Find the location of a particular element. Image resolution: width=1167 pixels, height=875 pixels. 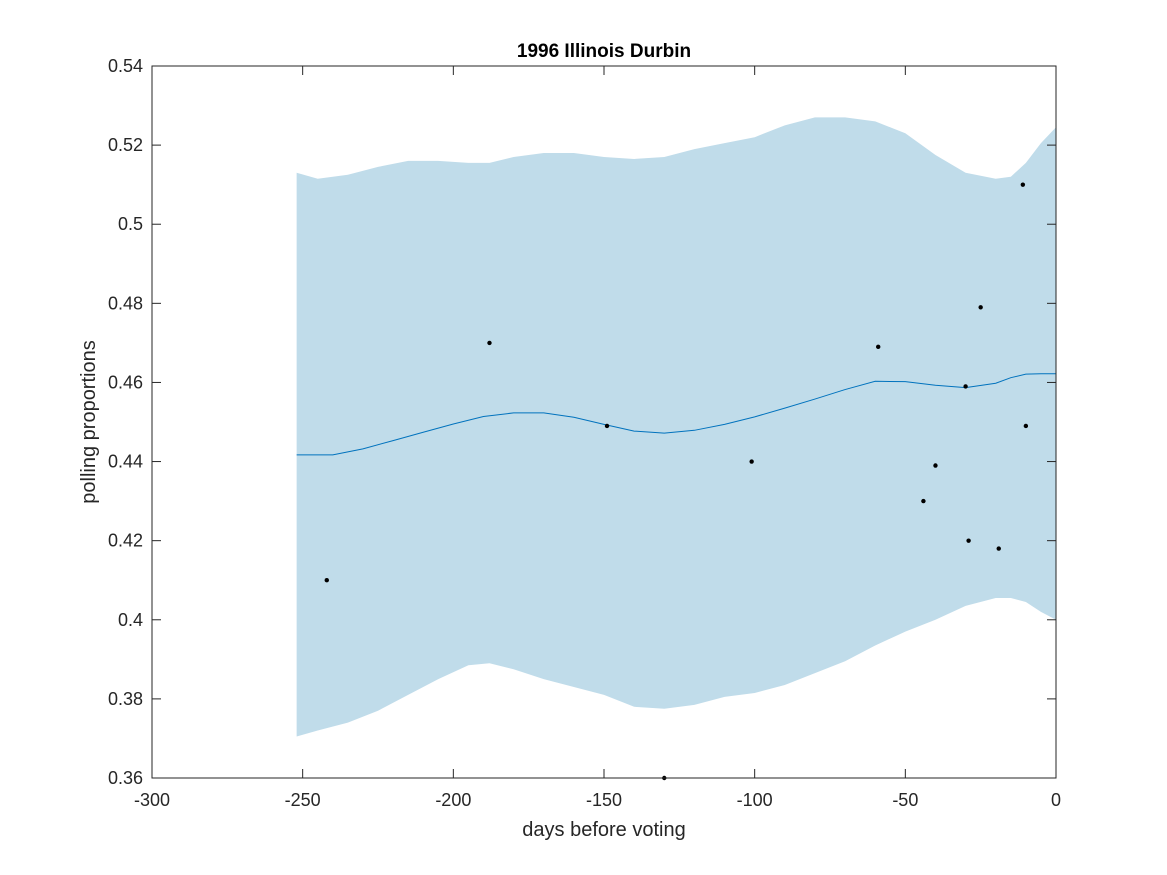

y-tick-label: 0.44 is located at coordinates (125, 462).